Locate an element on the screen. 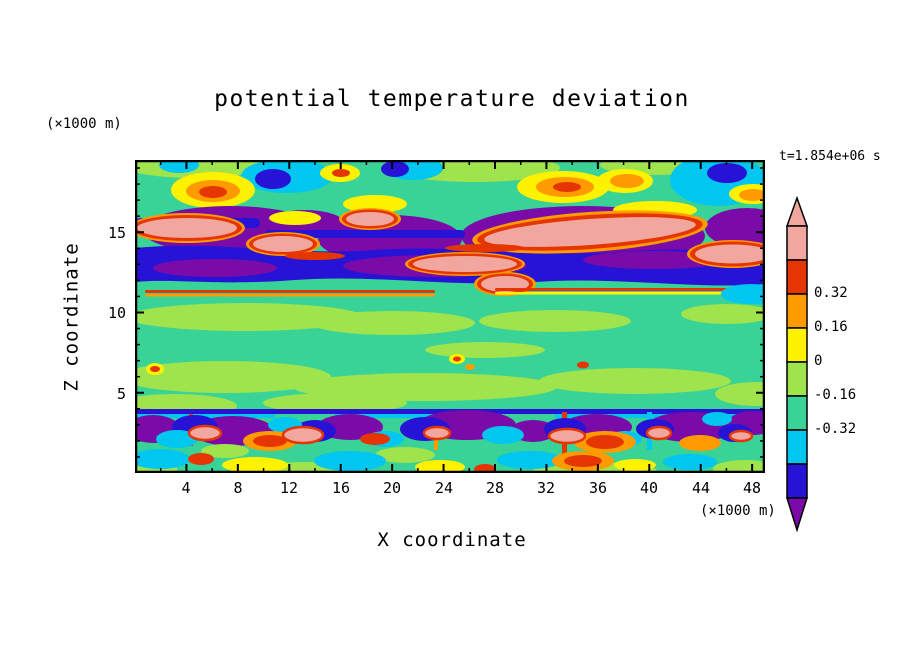 This screenshot has height=654, width=904. colorbar-label: -0.32 is located at coordinates (835, 429).